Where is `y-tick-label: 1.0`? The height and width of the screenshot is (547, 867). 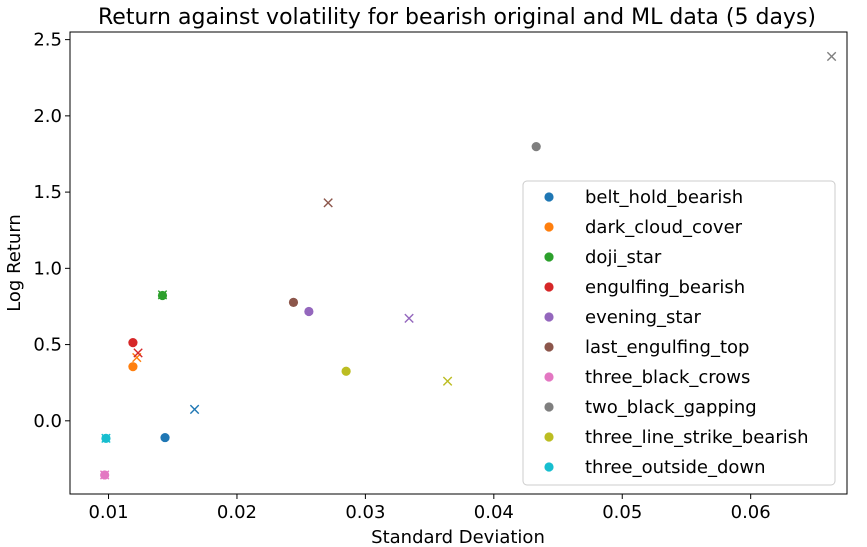 y-tick-label: 1.0 is located at coordinates (47, 268).